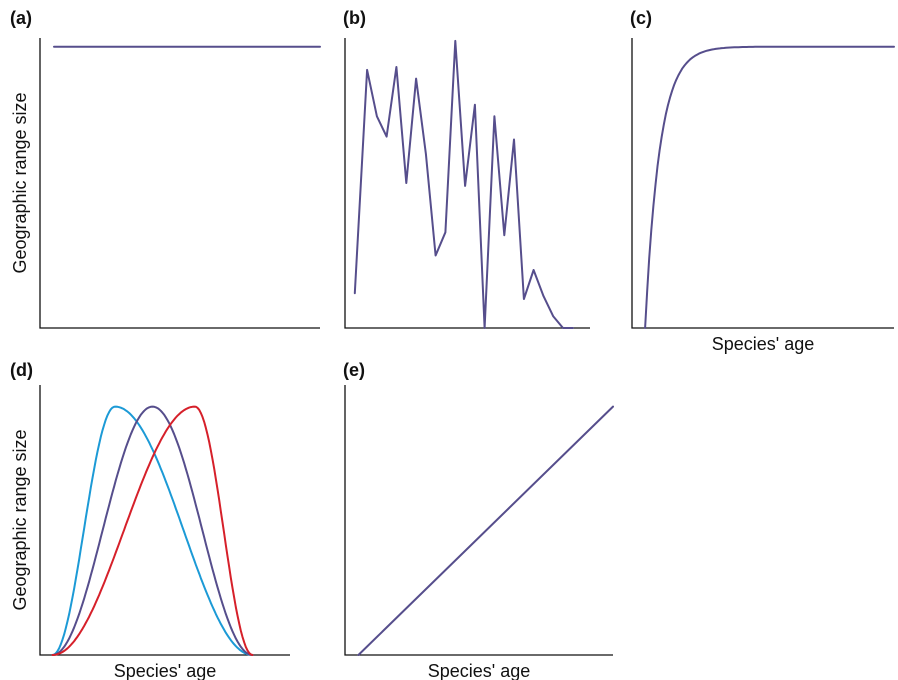 The width and height of the screenshot is (898, 680). I want to click on axes-b, so click(467, 183).